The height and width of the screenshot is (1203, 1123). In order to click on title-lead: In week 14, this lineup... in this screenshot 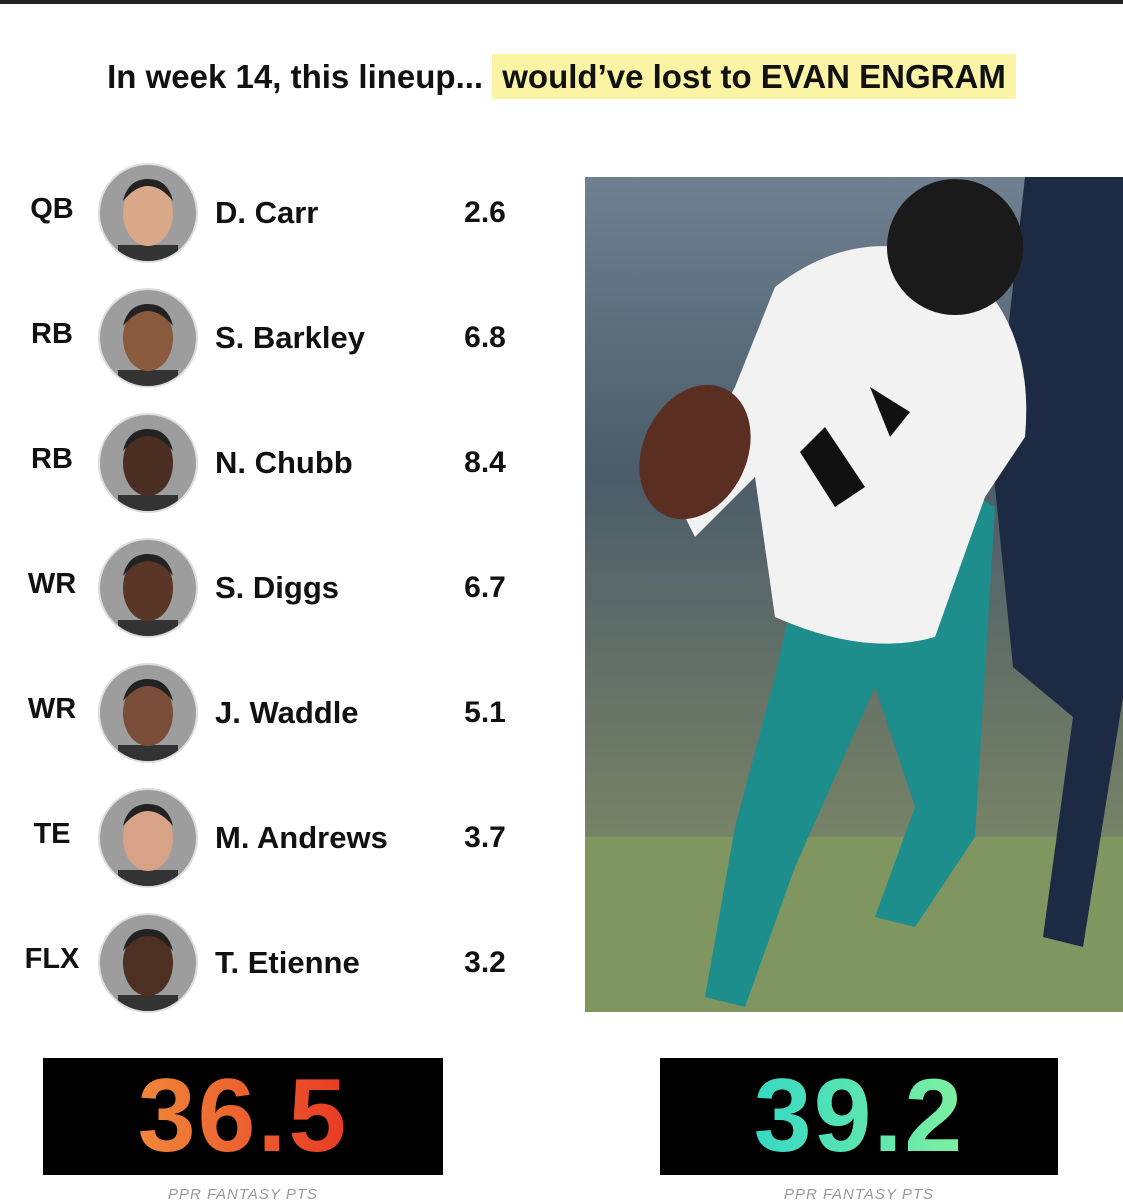, I will do `click(295, 76)`.